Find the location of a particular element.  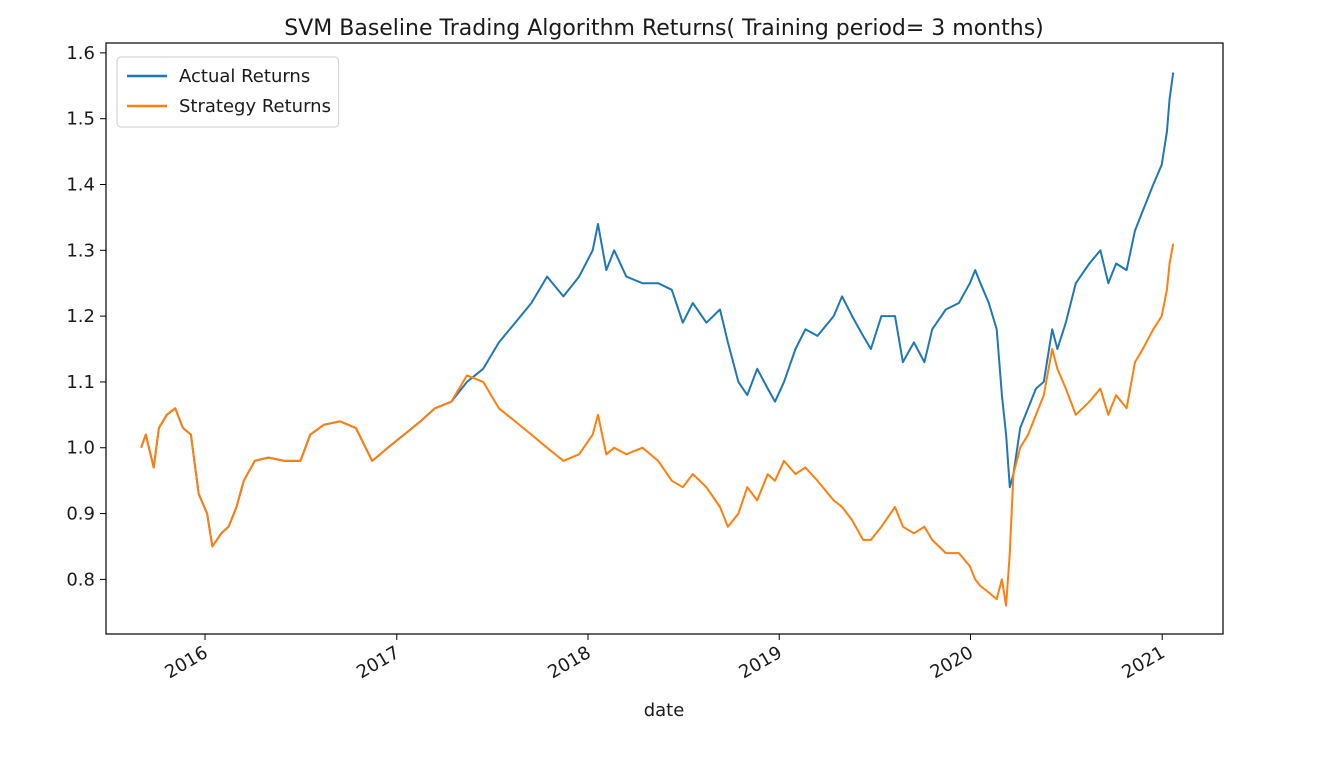

legend-frame is located at coordinates (228, 92).